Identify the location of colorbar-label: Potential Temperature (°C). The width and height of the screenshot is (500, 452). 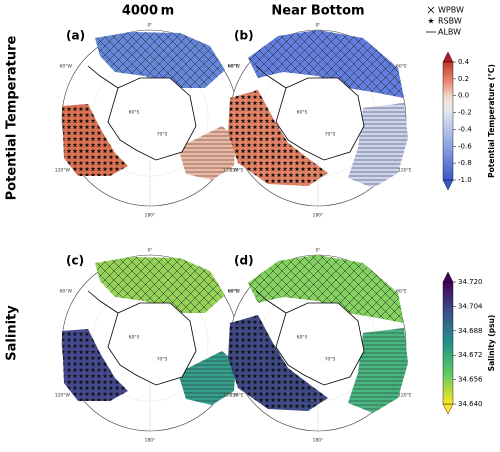
(491, 121).